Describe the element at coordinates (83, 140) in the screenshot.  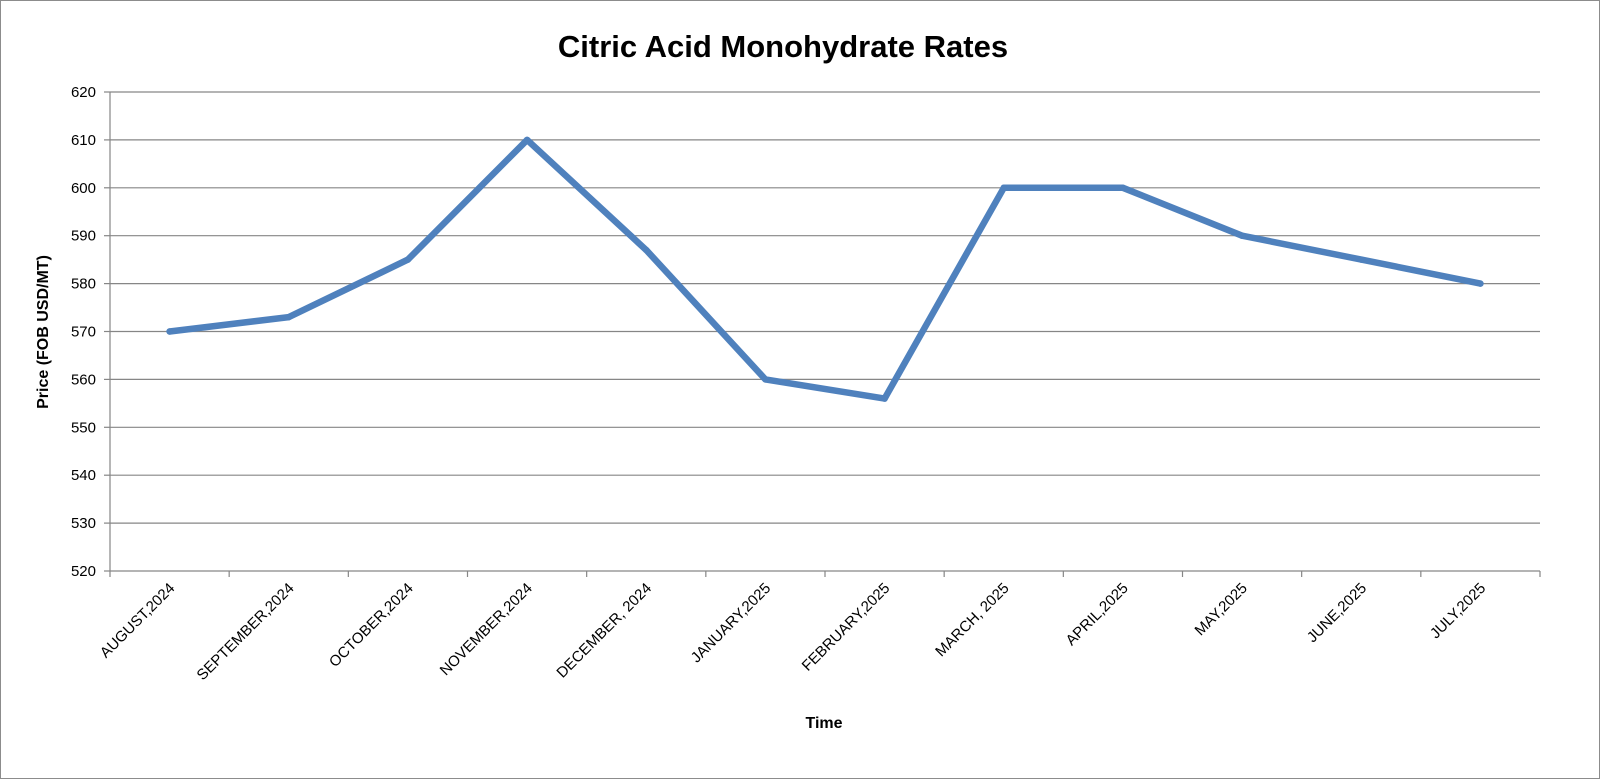
I see `y-tick-label: 610` at that location.